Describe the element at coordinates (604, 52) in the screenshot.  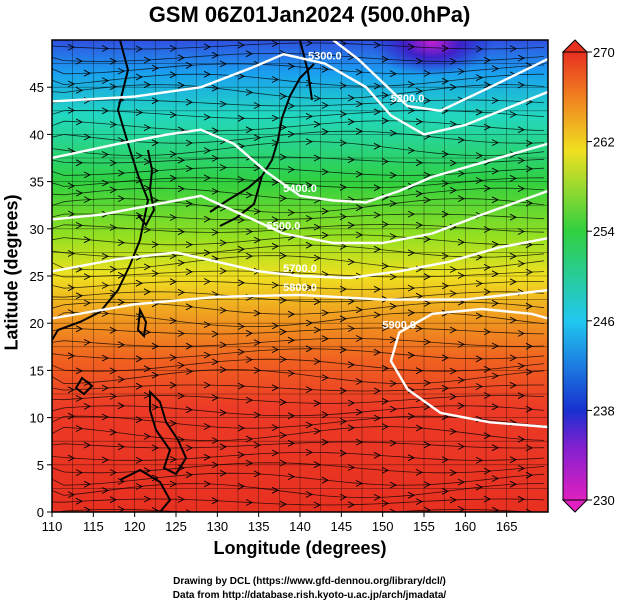
I see `colorbar-tick-label: 270` at that location.